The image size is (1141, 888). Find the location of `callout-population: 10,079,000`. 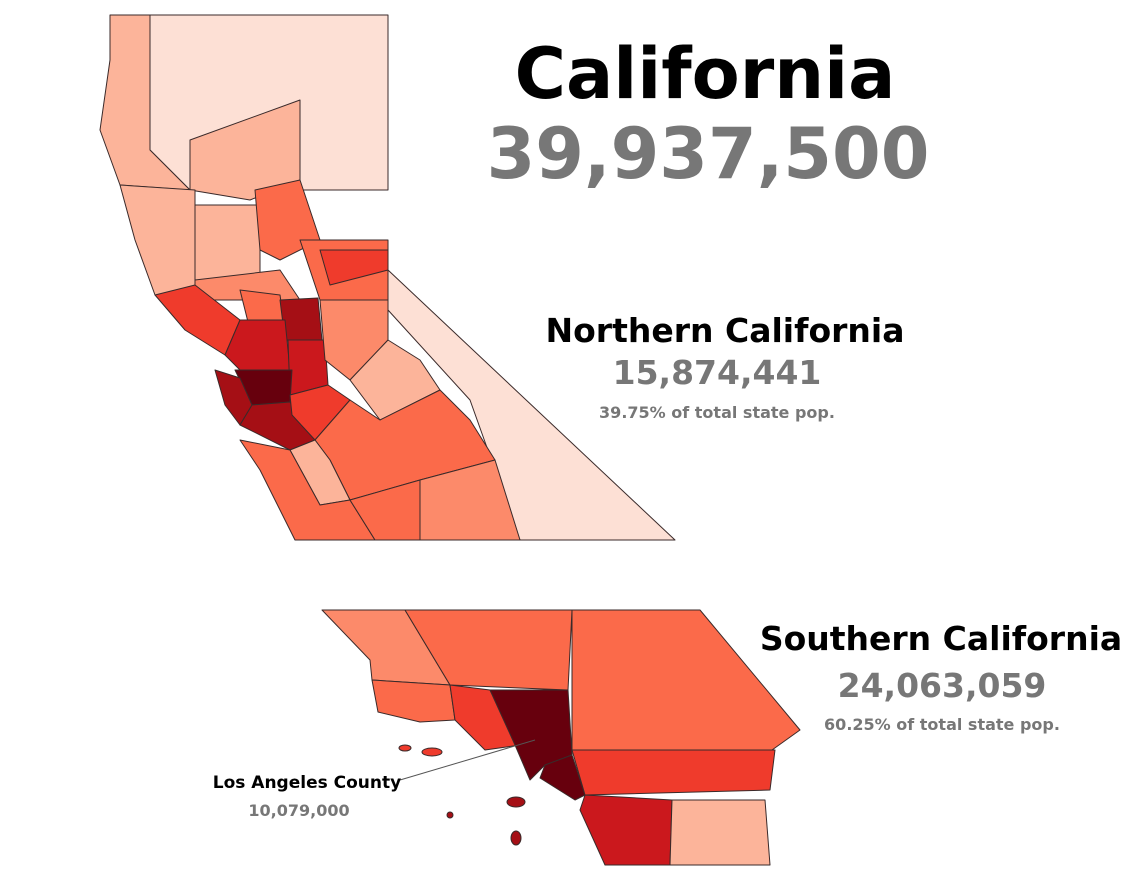

callout-population: 10,079,000 is located at coordinates (298, 810).